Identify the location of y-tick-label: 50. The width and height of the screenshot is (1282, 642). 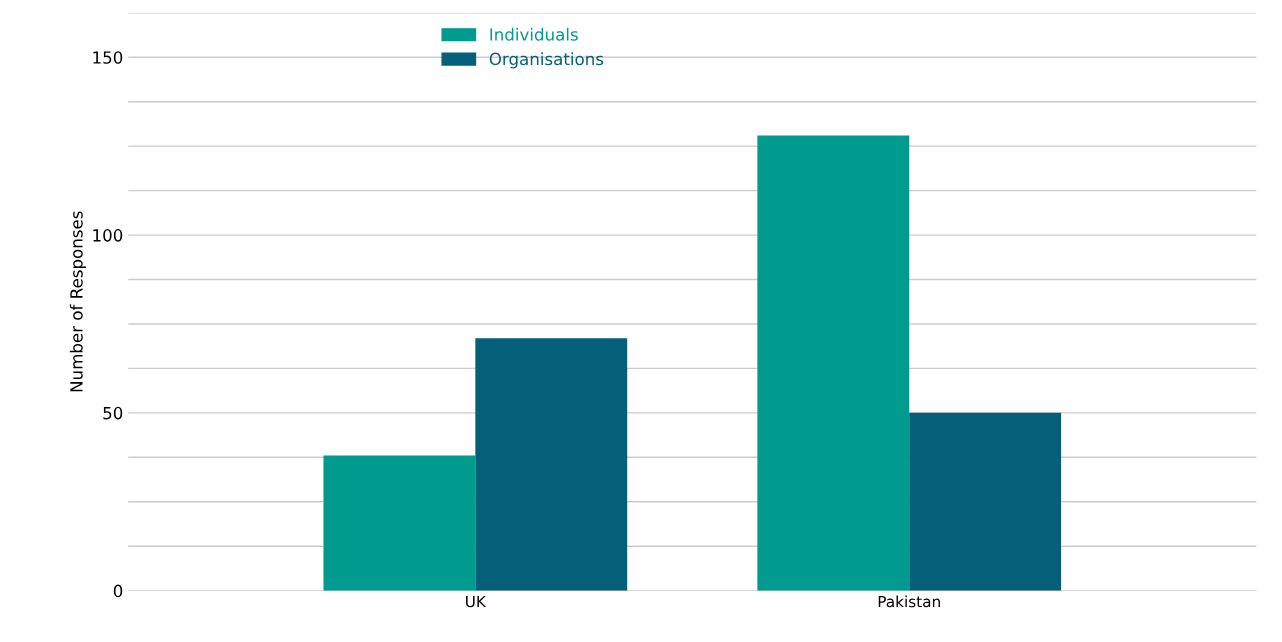
(113, 413).